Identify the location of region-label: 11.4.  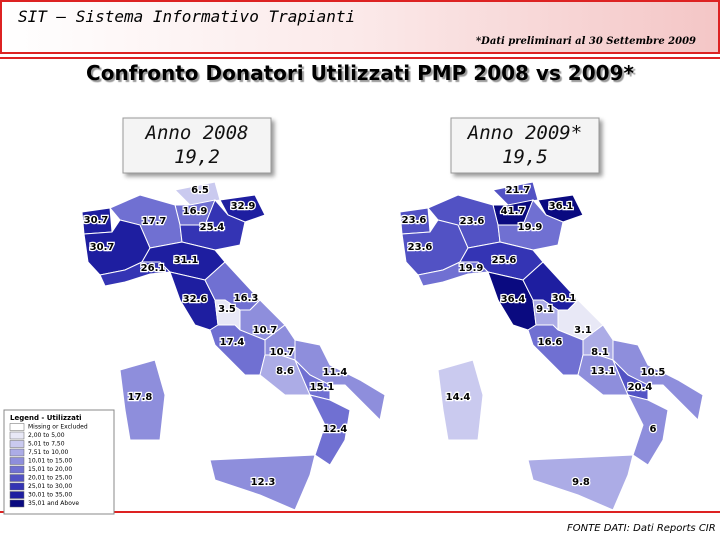
(335, 372).